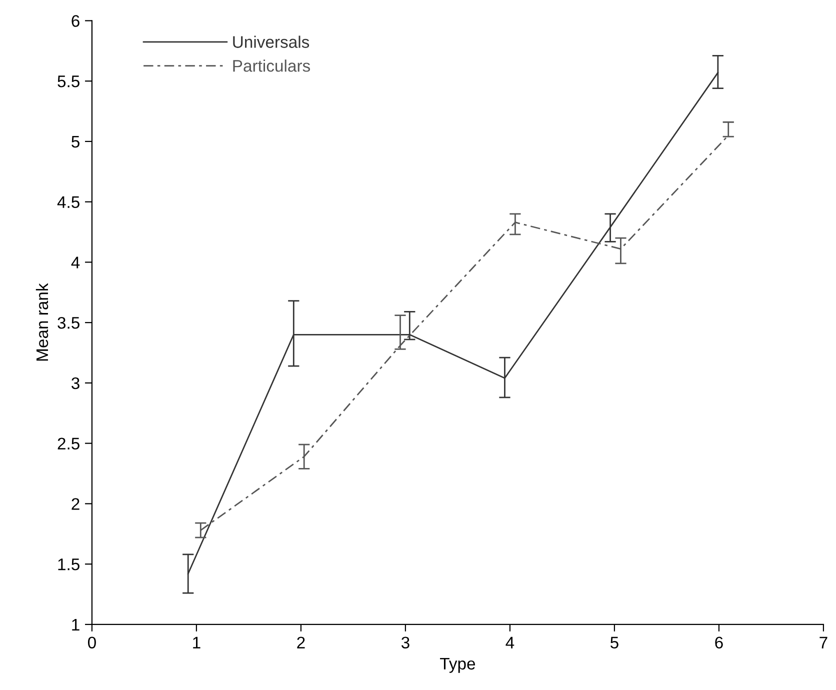  What do you see at coordinates (510, 642) in the screenshot?
I see `x-tick-label: 4` at bounding box center [510, 642].